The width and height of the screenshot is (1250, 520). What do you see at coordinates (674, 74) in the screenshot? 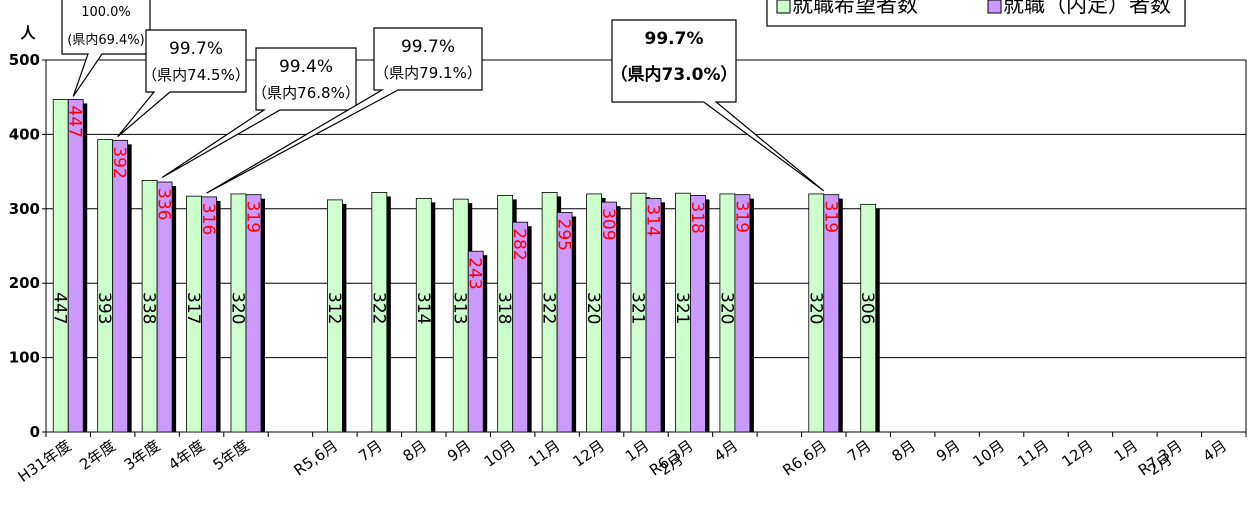
I see `callout-prefecture-rate: （県内73.0%）` at bounding box center [674, 74].